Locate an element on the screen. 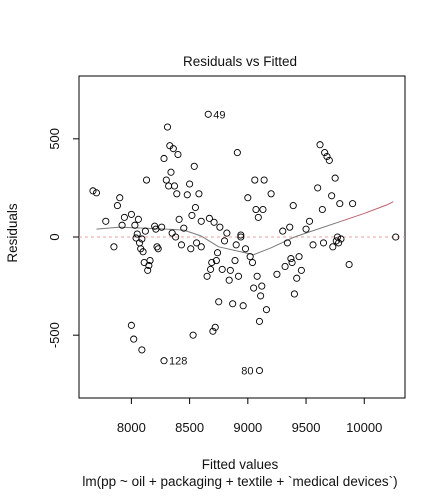 The width and height of the screenshot is (437, 498). chart-title: Residuals vs Fitted is located at coordinates (240, 61).